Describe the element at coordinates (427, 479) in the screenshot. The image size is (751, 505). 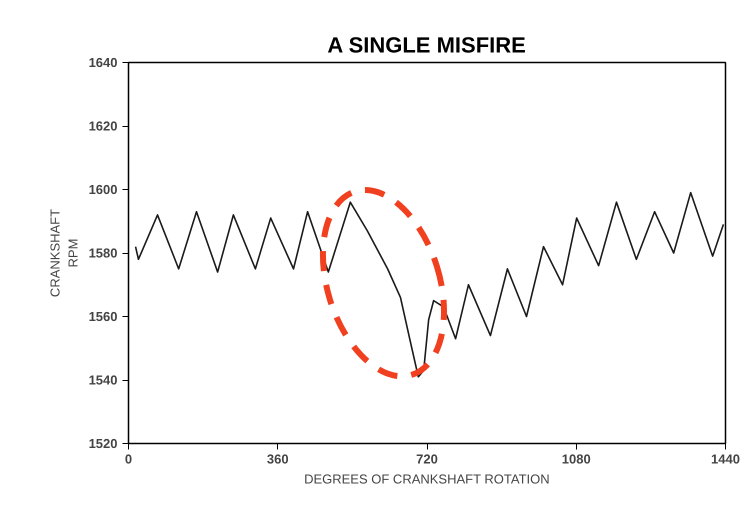
I see `x-axis-title: DEGREES OF CRANKSHAFT ROTATION` at that location.